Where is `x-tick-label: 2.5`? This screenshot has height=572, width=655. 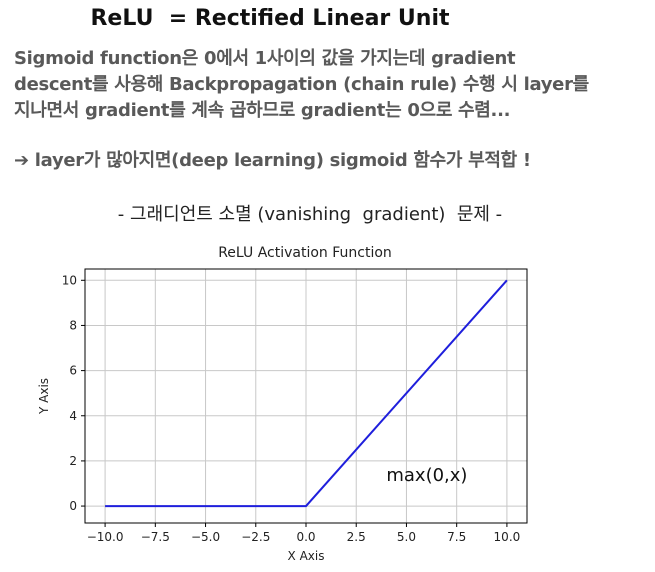 x-tick-label: 2.5 is located at coordinates (356, 537).